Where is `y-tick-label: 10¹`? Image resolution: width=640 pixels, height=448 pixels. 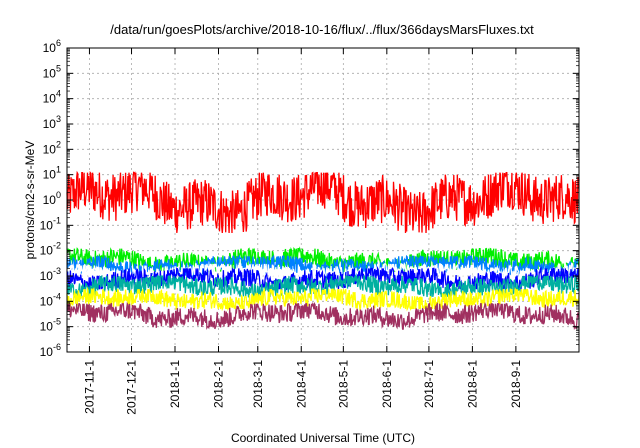 y-tick-label: 10¹ is located at coordinates (52, 173).